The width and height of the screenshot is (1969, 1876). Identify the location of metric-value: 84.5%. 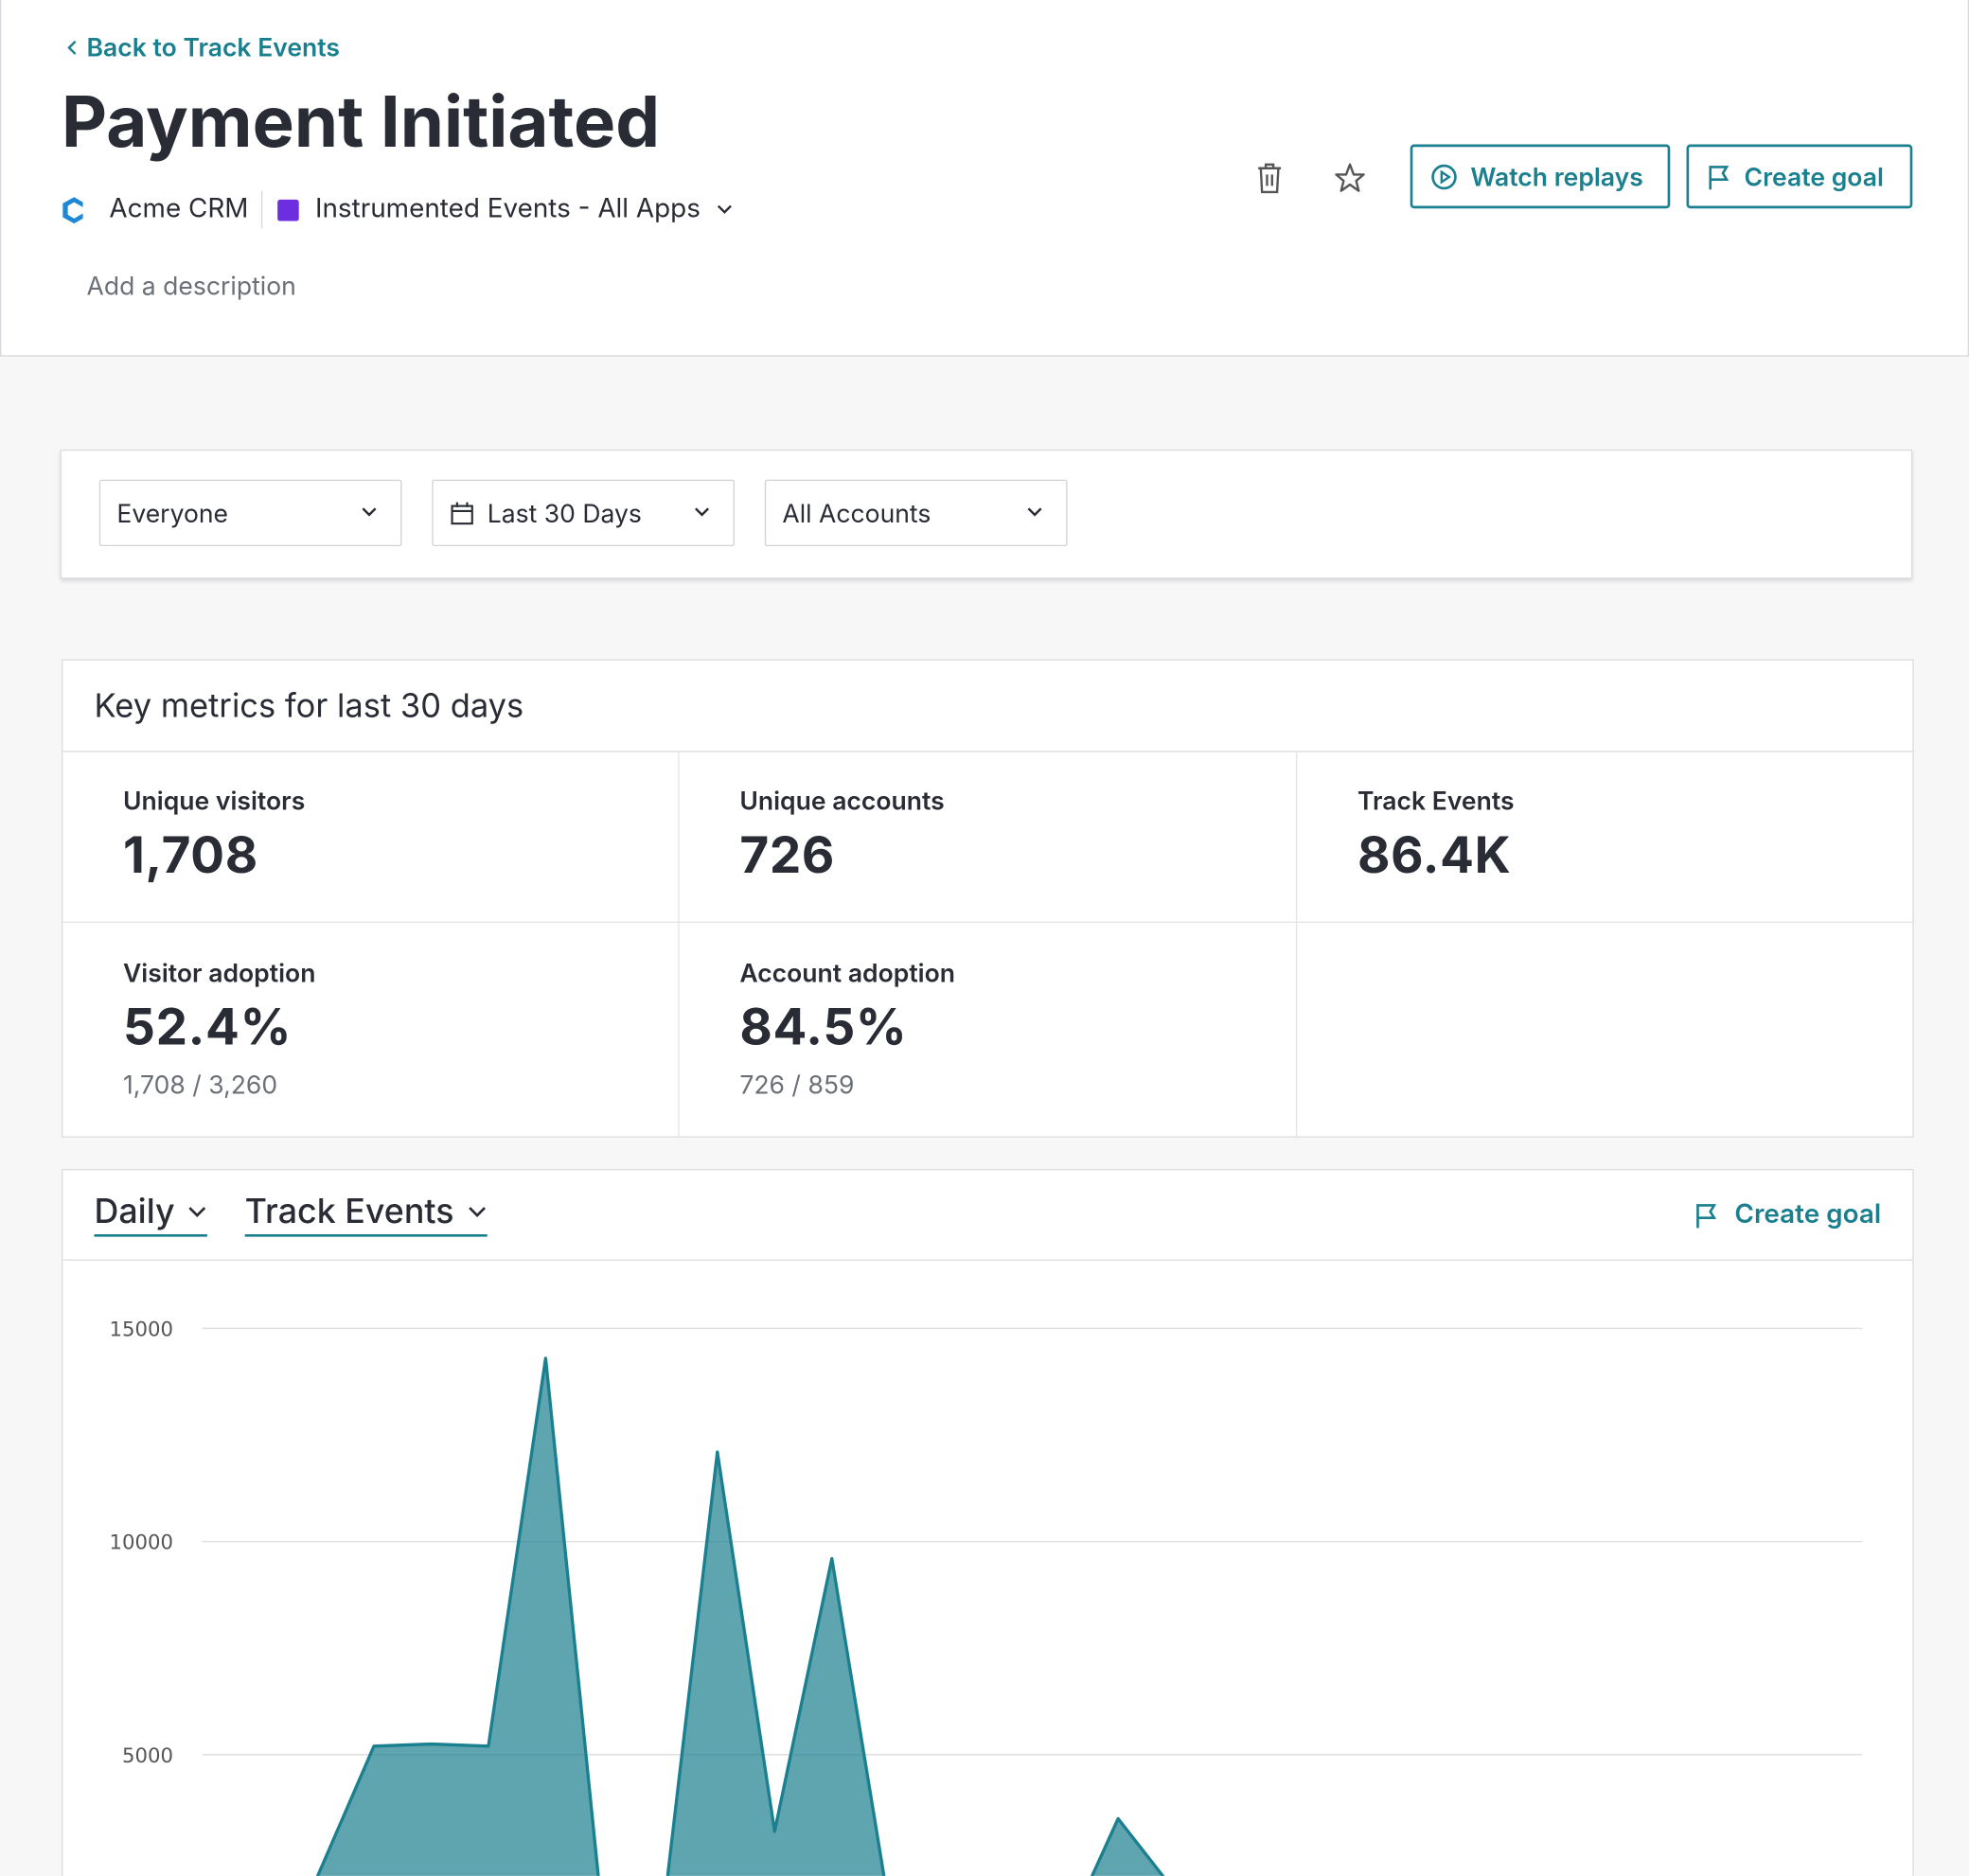
(823, 1026).